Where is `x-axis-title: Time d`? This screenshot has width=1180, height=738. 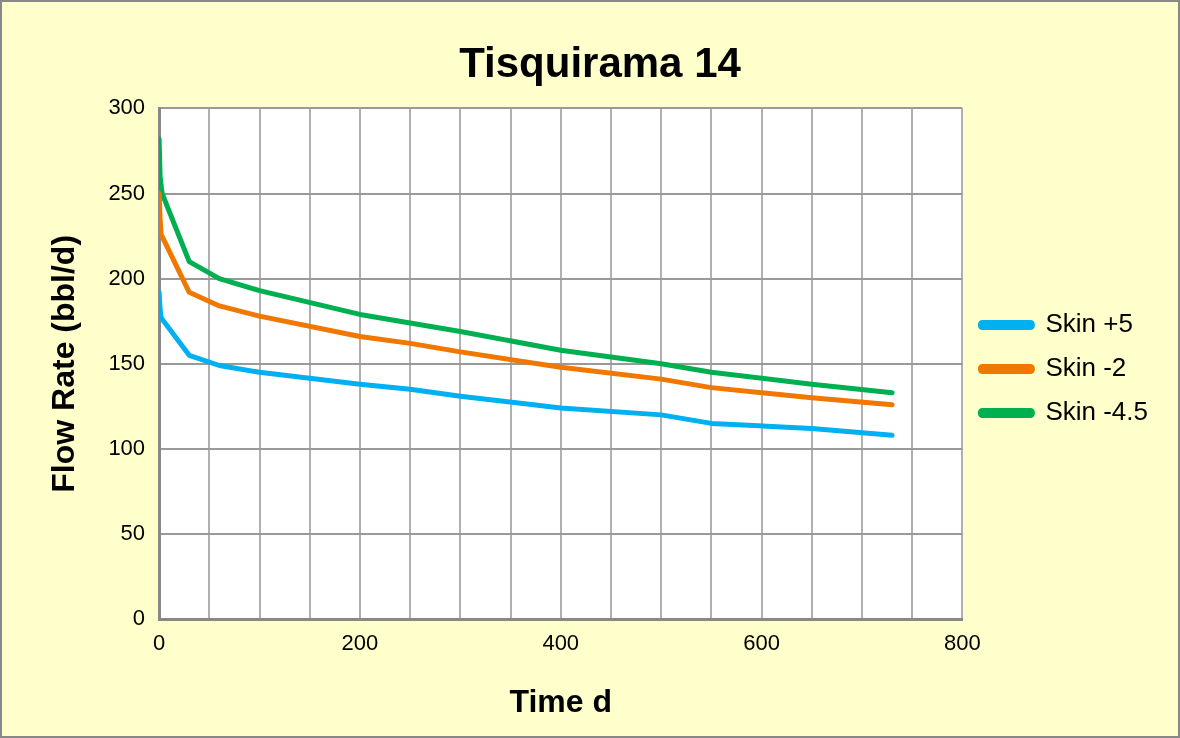 x-axis-title: Time d is located at coordinates (561, 700).